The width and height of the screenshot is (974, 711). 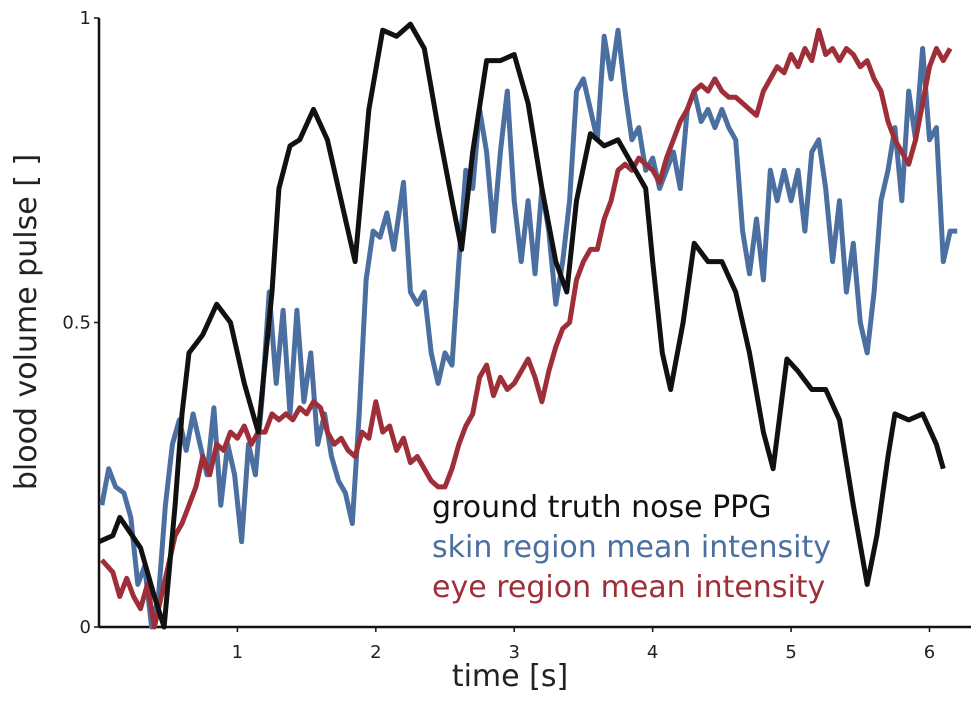 What do you see at coordinates (652, 652) in the screenshot?
I see `x-tick-label: 4` at bounding box center [652, 652].